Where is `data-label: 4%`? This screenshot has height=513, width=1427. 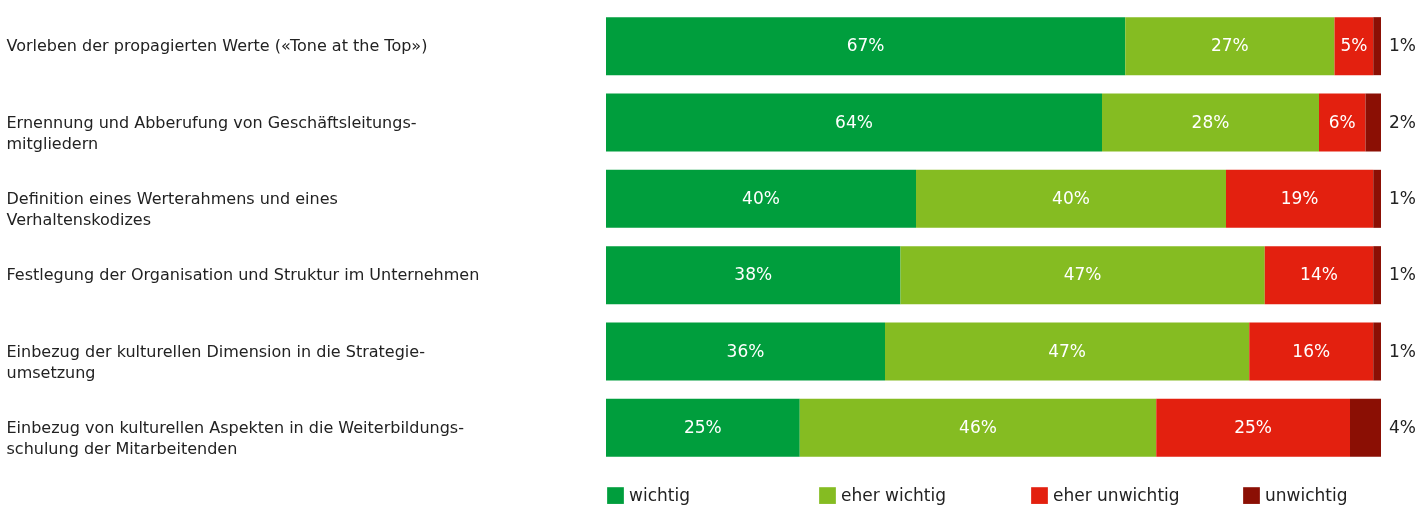 data-label: 4% is located at coordinates (1402, 426).